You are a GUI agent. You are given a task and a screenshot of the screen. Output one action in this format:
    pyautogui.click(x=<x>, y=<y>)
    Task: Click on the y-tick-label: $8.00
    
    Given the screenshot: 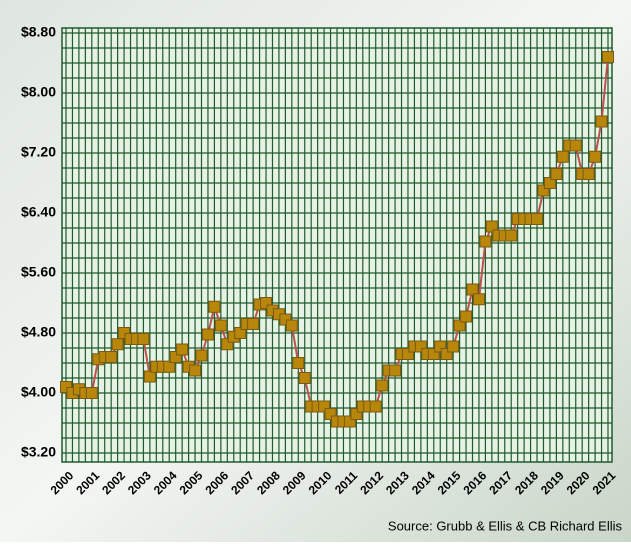 What is the action you would take?
    pyautogui.click(x=38, y=92)
    